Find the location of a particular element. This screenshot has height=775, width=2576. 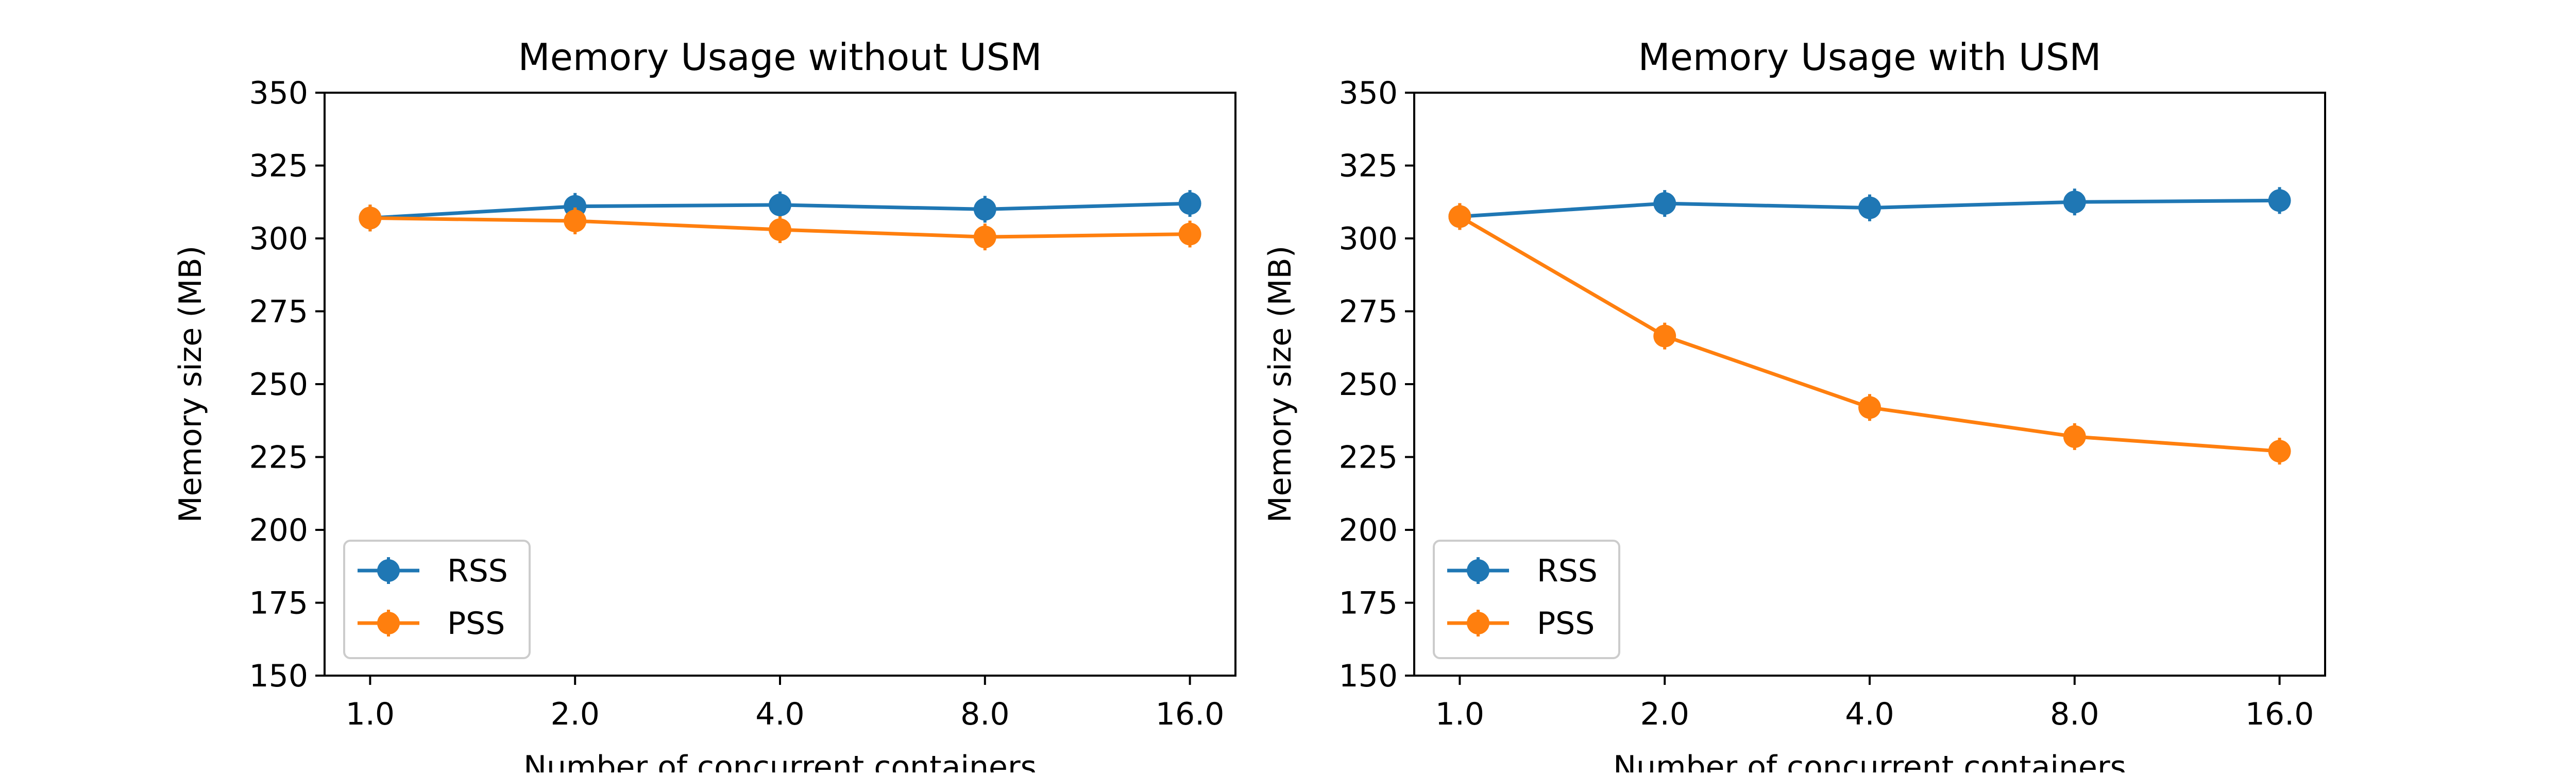

chart-title: Memory Usage with USM is located at coordinates (1869, 57).